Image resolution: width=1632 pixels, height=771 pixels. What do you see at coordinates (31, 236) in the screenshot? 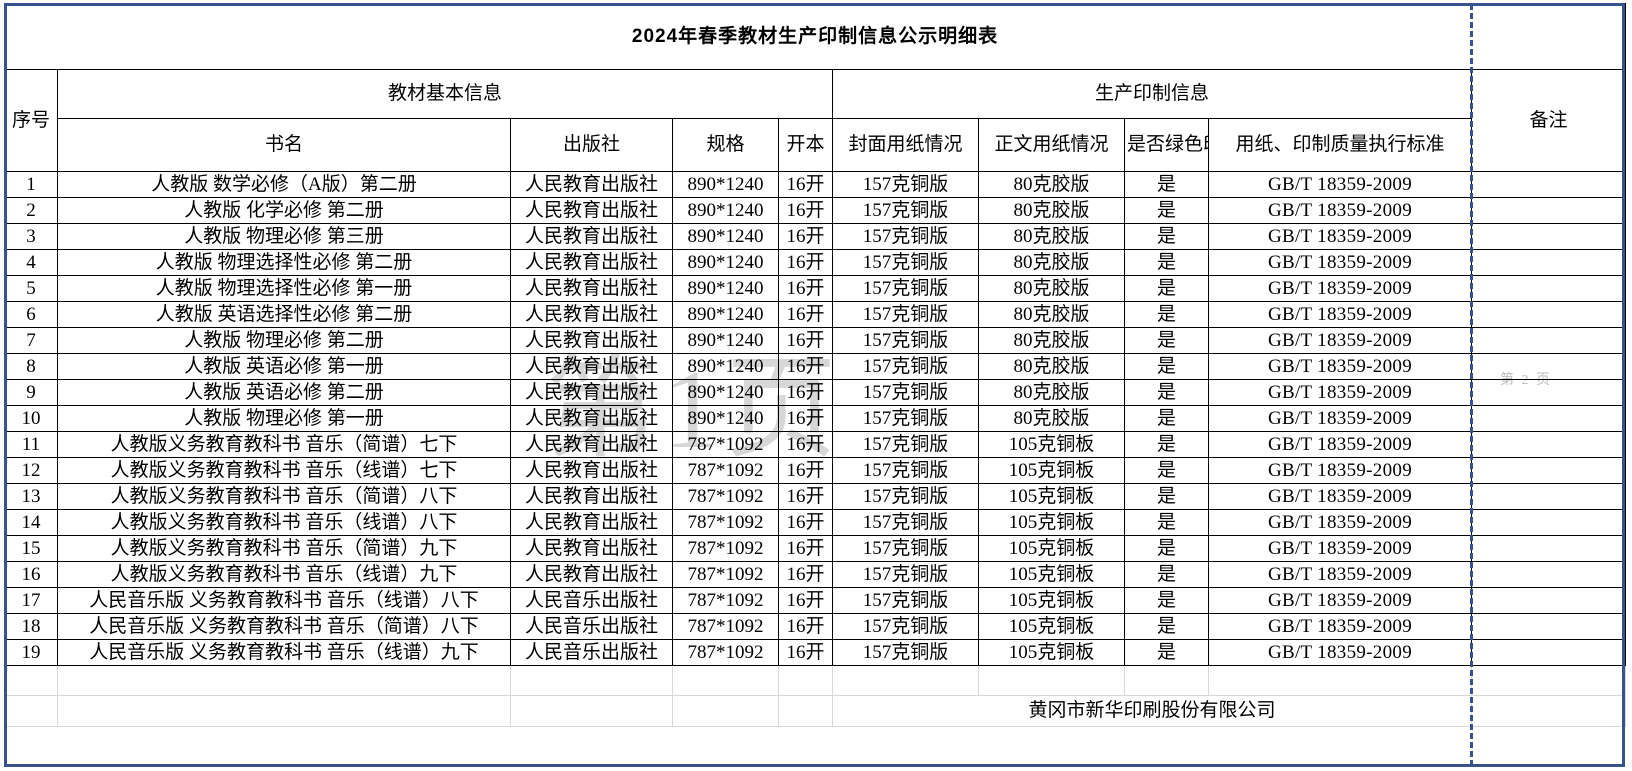
I see `cell-seq: 3` at bounding box center [31, 236].